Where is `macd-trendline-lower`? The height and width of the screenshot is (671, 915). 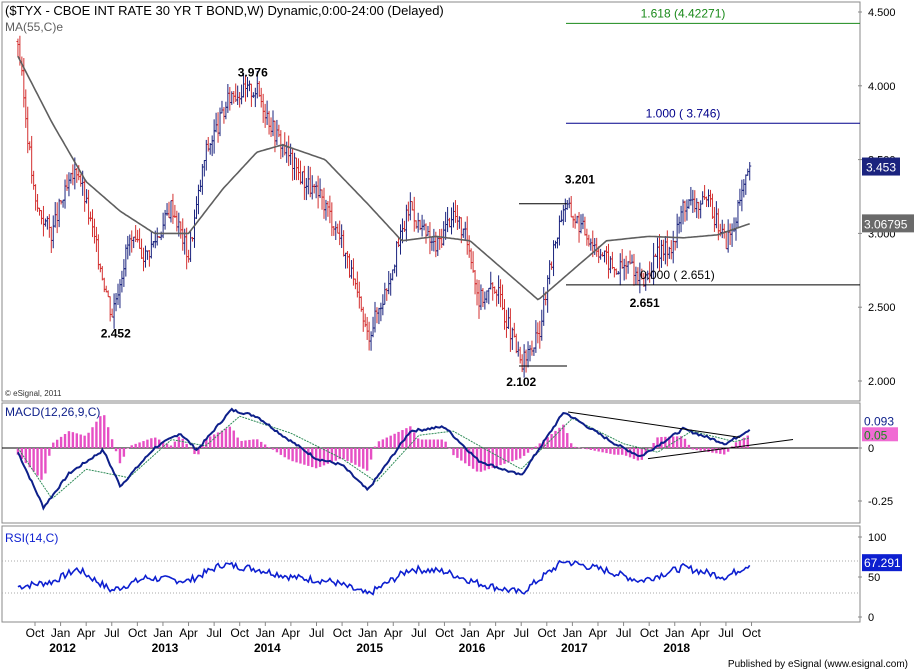 macd-trendline-lower is located at coordinates (720, 449).